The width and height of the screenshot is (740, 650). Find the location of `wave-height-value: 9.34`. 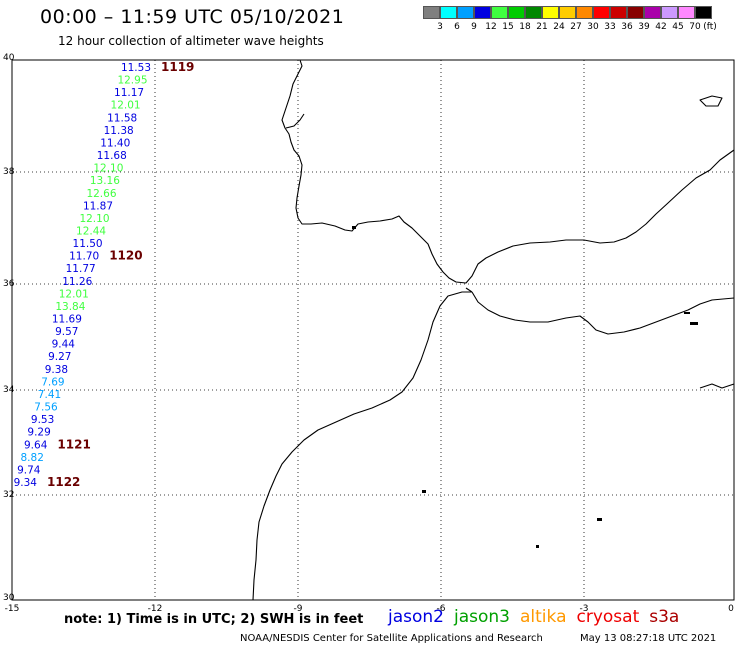

wave-height-value: 9.34 is located at coordinates (26, 483).